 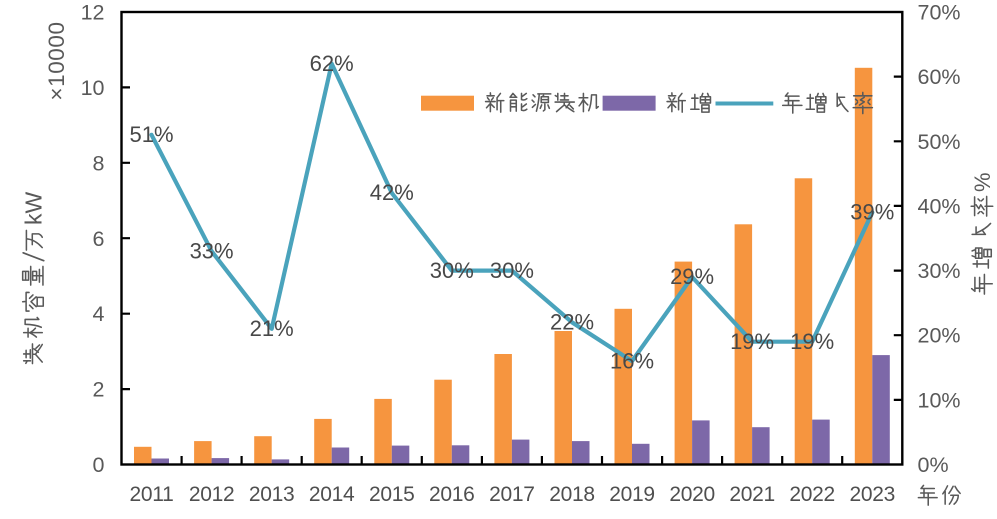 I want to click on svg-text: 2020, so click(x=692, y=494).